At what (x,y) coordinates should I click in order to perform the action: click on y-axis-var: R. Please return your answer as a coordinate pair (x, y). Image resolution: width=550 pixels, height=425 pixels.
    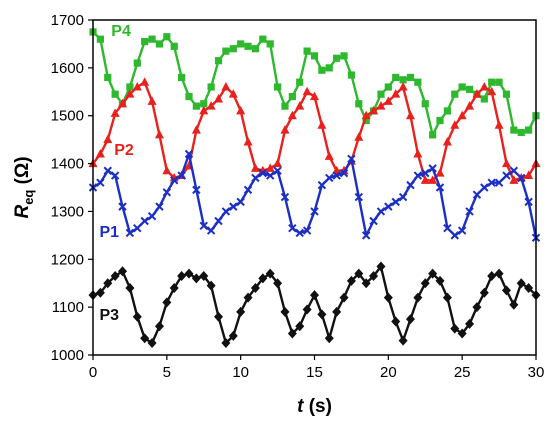
    Looking at the image, I should click on (22, 212).